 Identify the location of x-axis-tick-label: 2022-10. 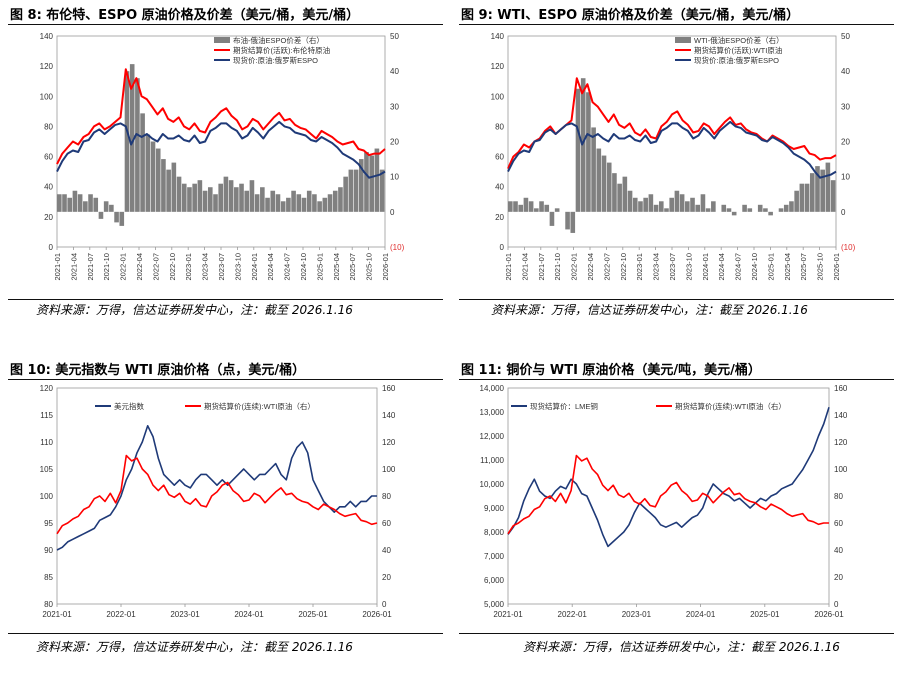
(623, 267).